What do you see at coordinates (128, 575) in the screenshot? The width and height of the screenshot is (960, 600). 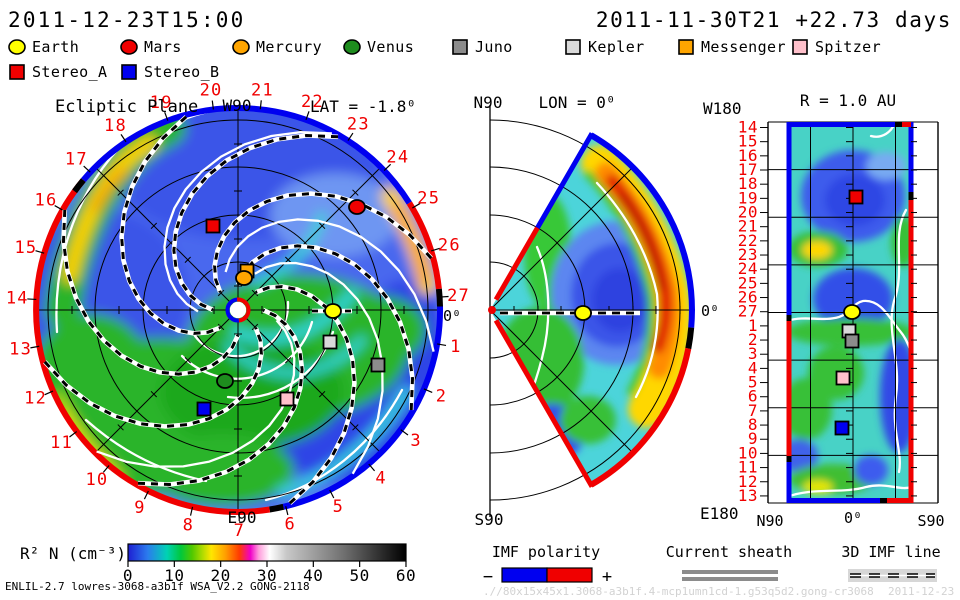 I see `colorbar-tick-label: 0` at bounding box center [128, 575].